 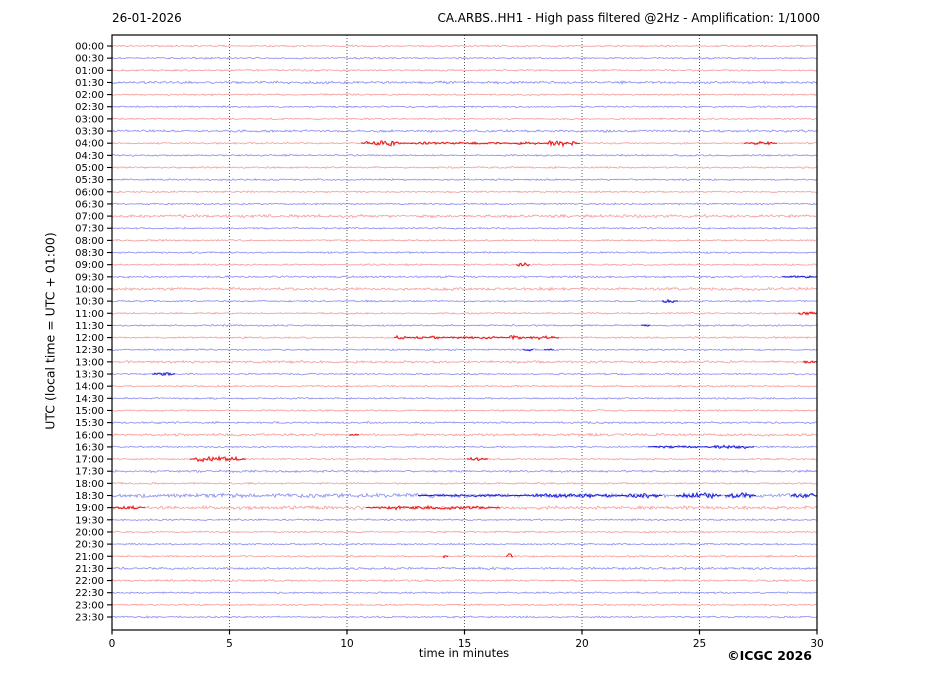 I want to click on y-tick-label: 05:00, so click(x=89, y=168).